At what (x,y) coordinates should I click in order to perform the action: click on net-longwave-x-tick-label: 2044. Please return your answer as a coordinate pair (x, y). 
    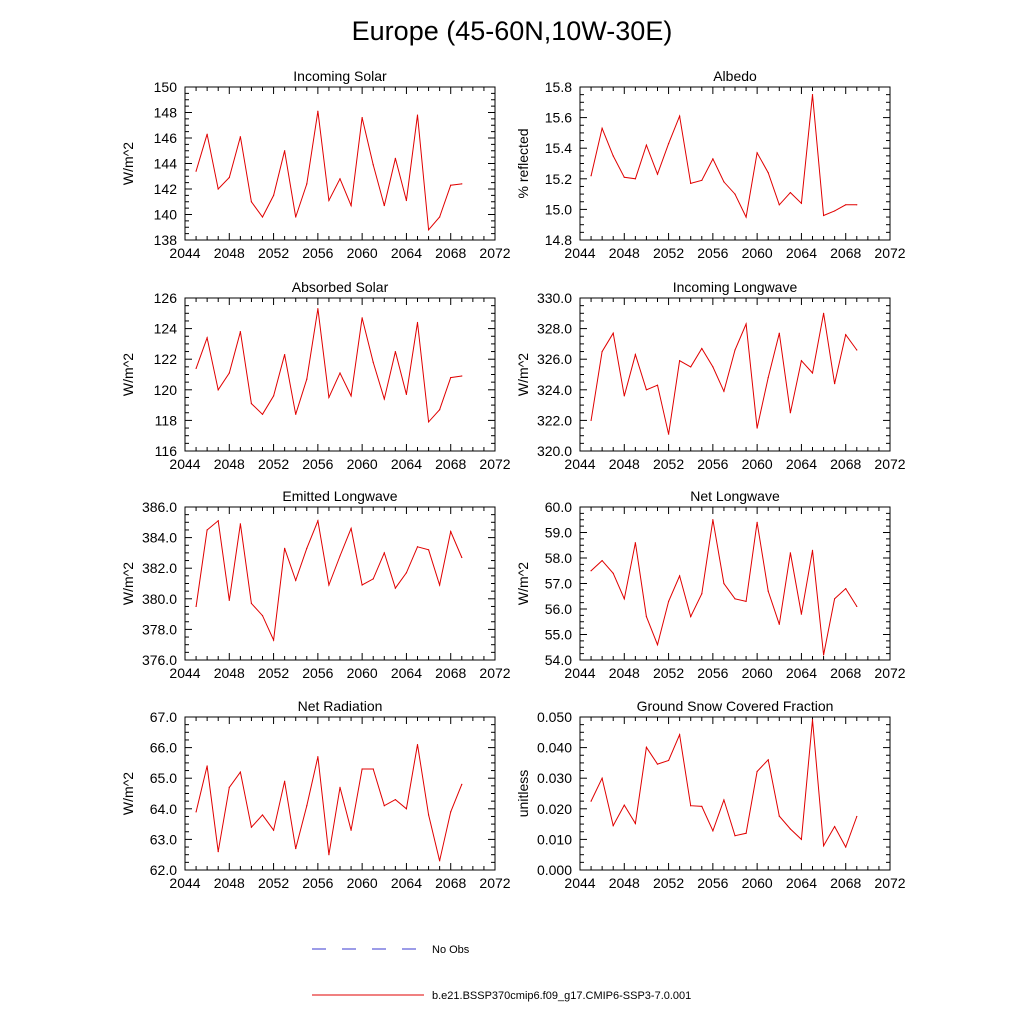
    Looking at the image, I should click on (579, 673).